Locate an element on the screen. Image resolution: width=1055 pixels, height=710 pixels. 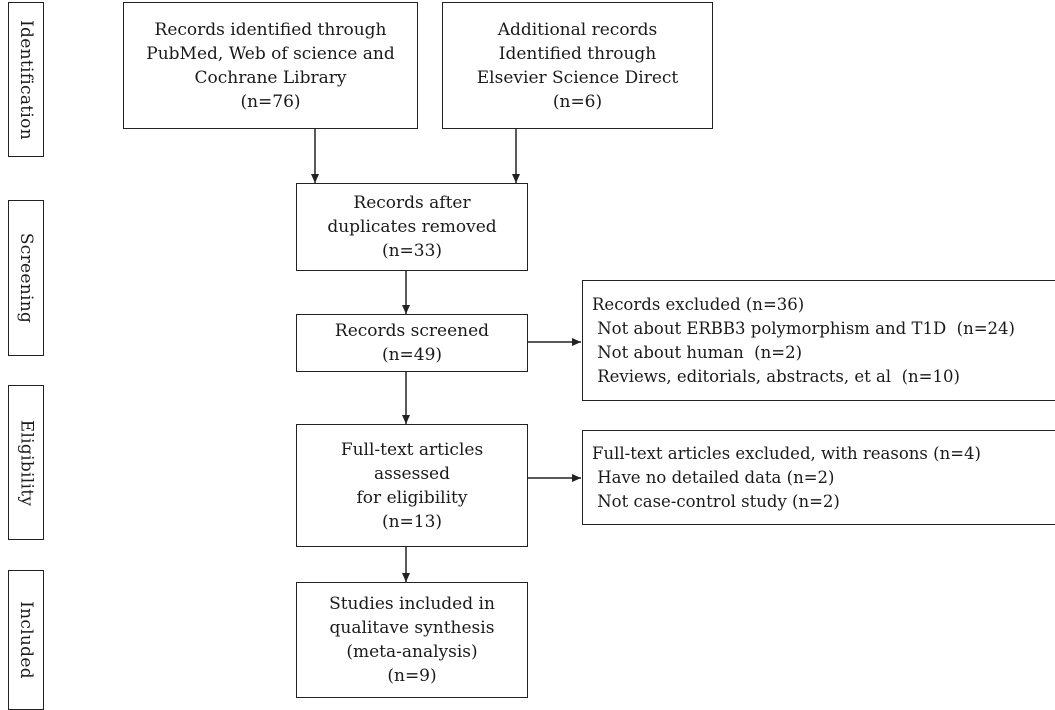
records-identified-line-1: Records identified through is located at coordinates (270, 29).